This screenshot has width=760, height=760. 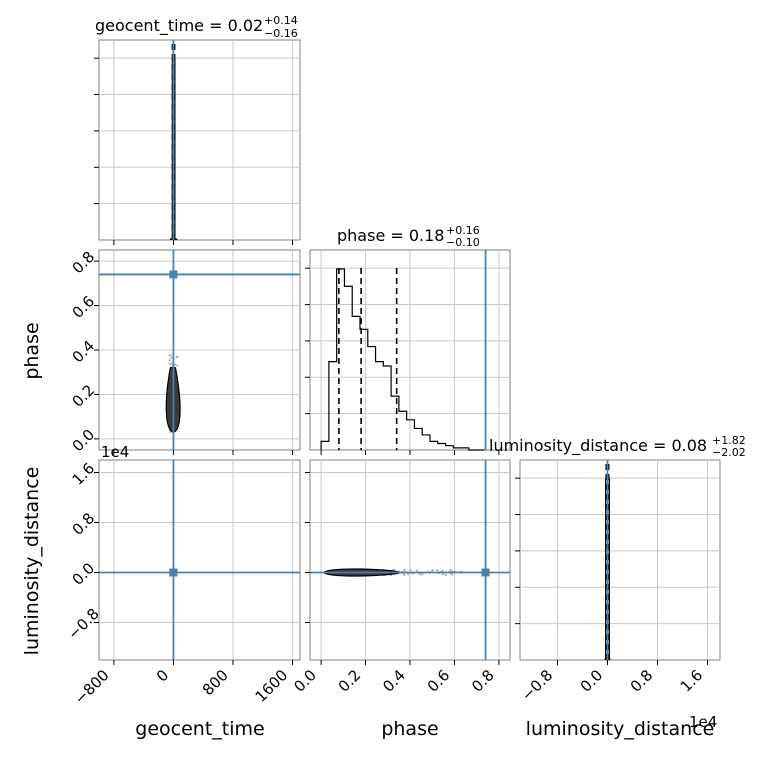 What do you see at coordinates (390, 235) in the screenshot?
I see `title-phase-main: phase = 0.18` at bounding box center [390, 235].